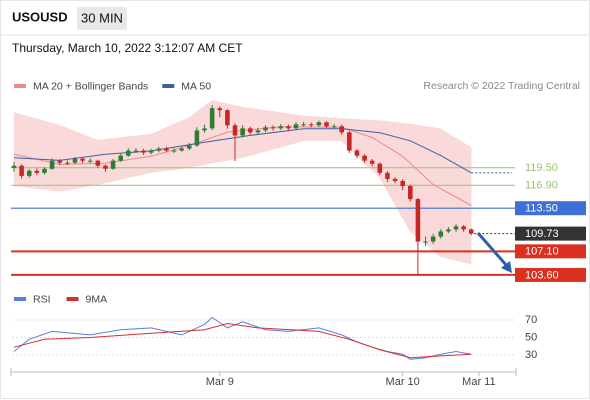 The width and height of the screenshot is (590, 400). What do you see at coordinates (542, 275) in the screenshot?
I see `level-label: 103.60` at bounding box center [542, 275].